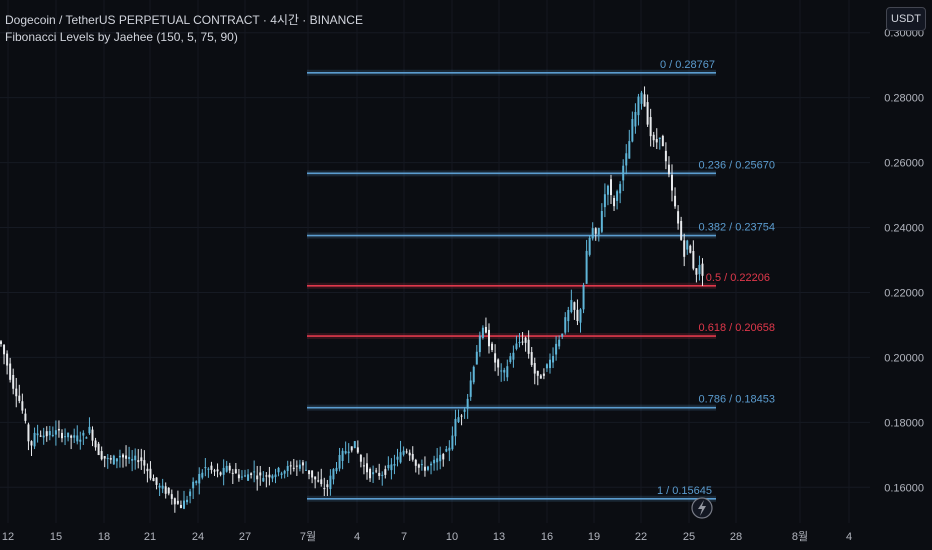  What do you see at coordinates (499, 537) in the screenshot?
I see `time-tick-label: 13` at bounding box center [499, 537].